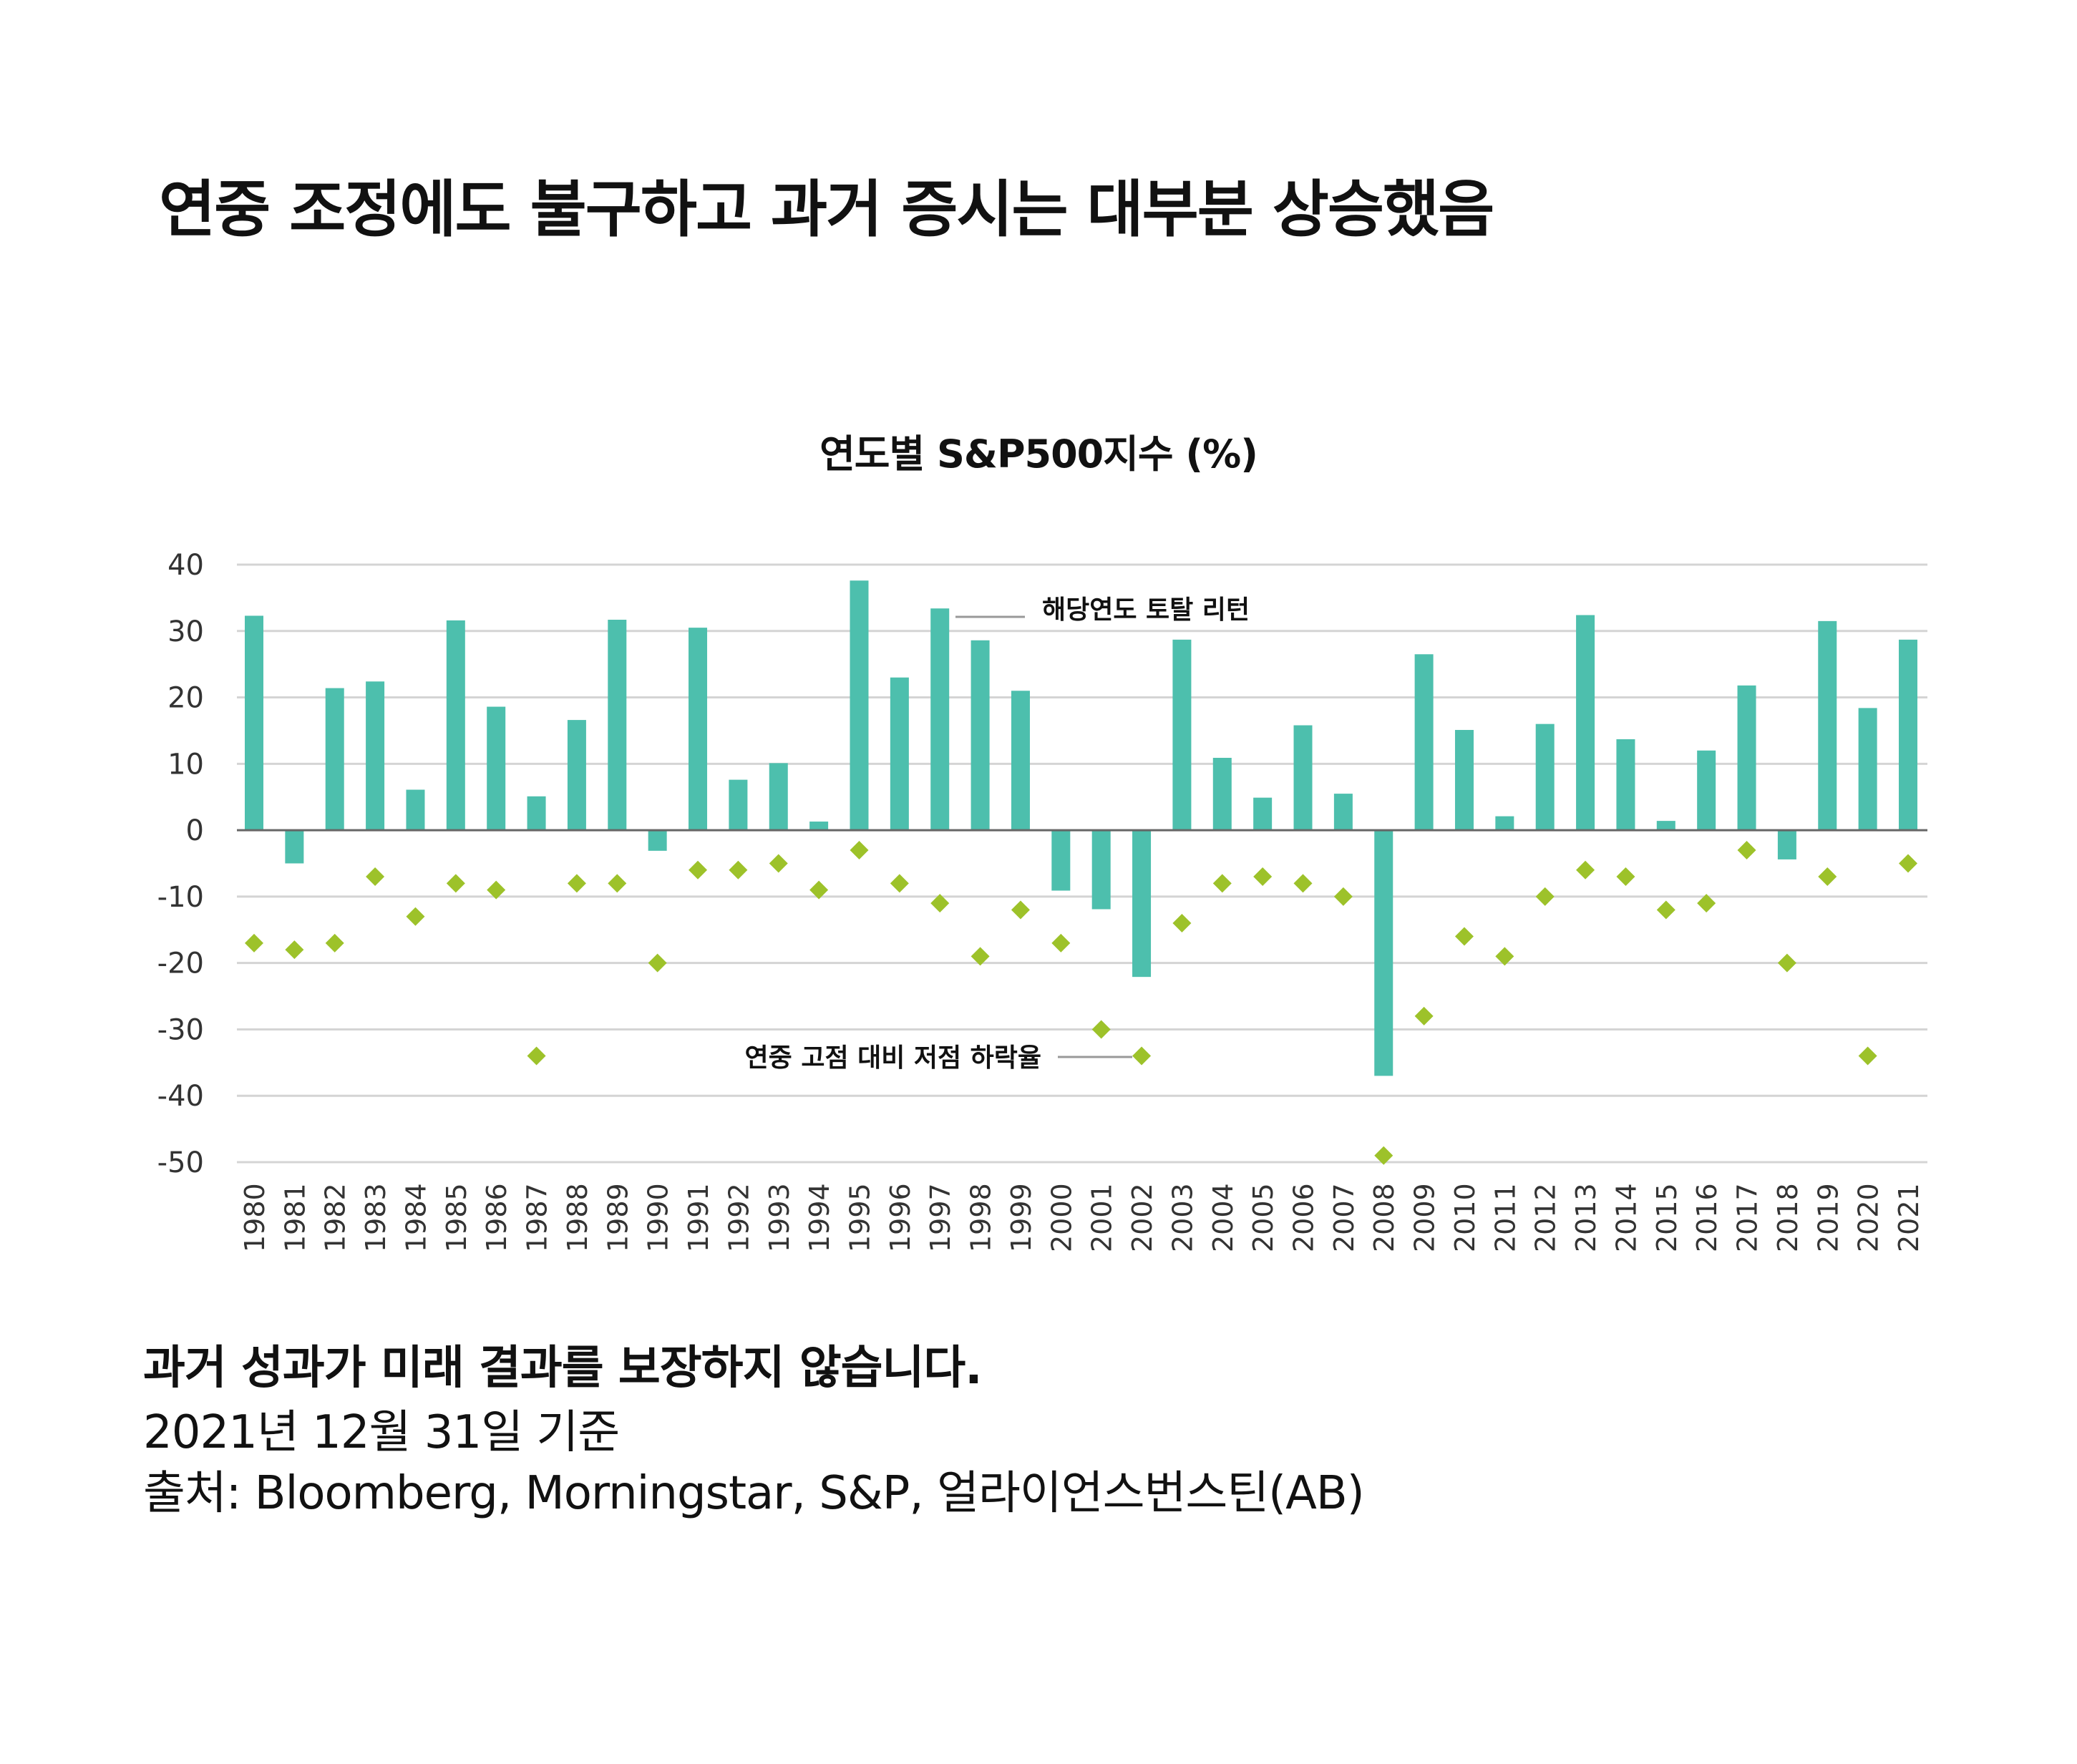  What do you see at coordinates (980, 957) in the screenshot?
I see `drawdown-marker-1998` at bounding box center [980, 957].